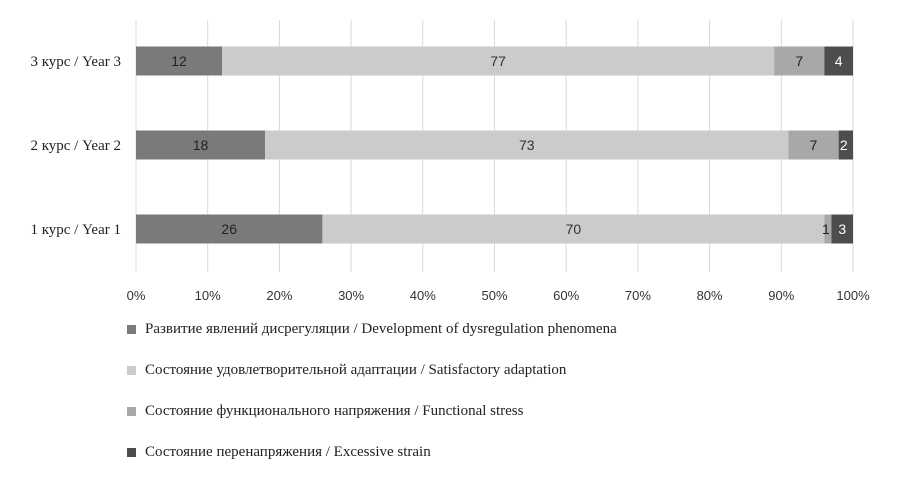 Image resolution: width=900 pixels, height=482 pixels. What do you see at coordinates (75, 230) in the screenshot?
I see `category-label: 1 курс / Year 1` at bounding box center [75, 230].